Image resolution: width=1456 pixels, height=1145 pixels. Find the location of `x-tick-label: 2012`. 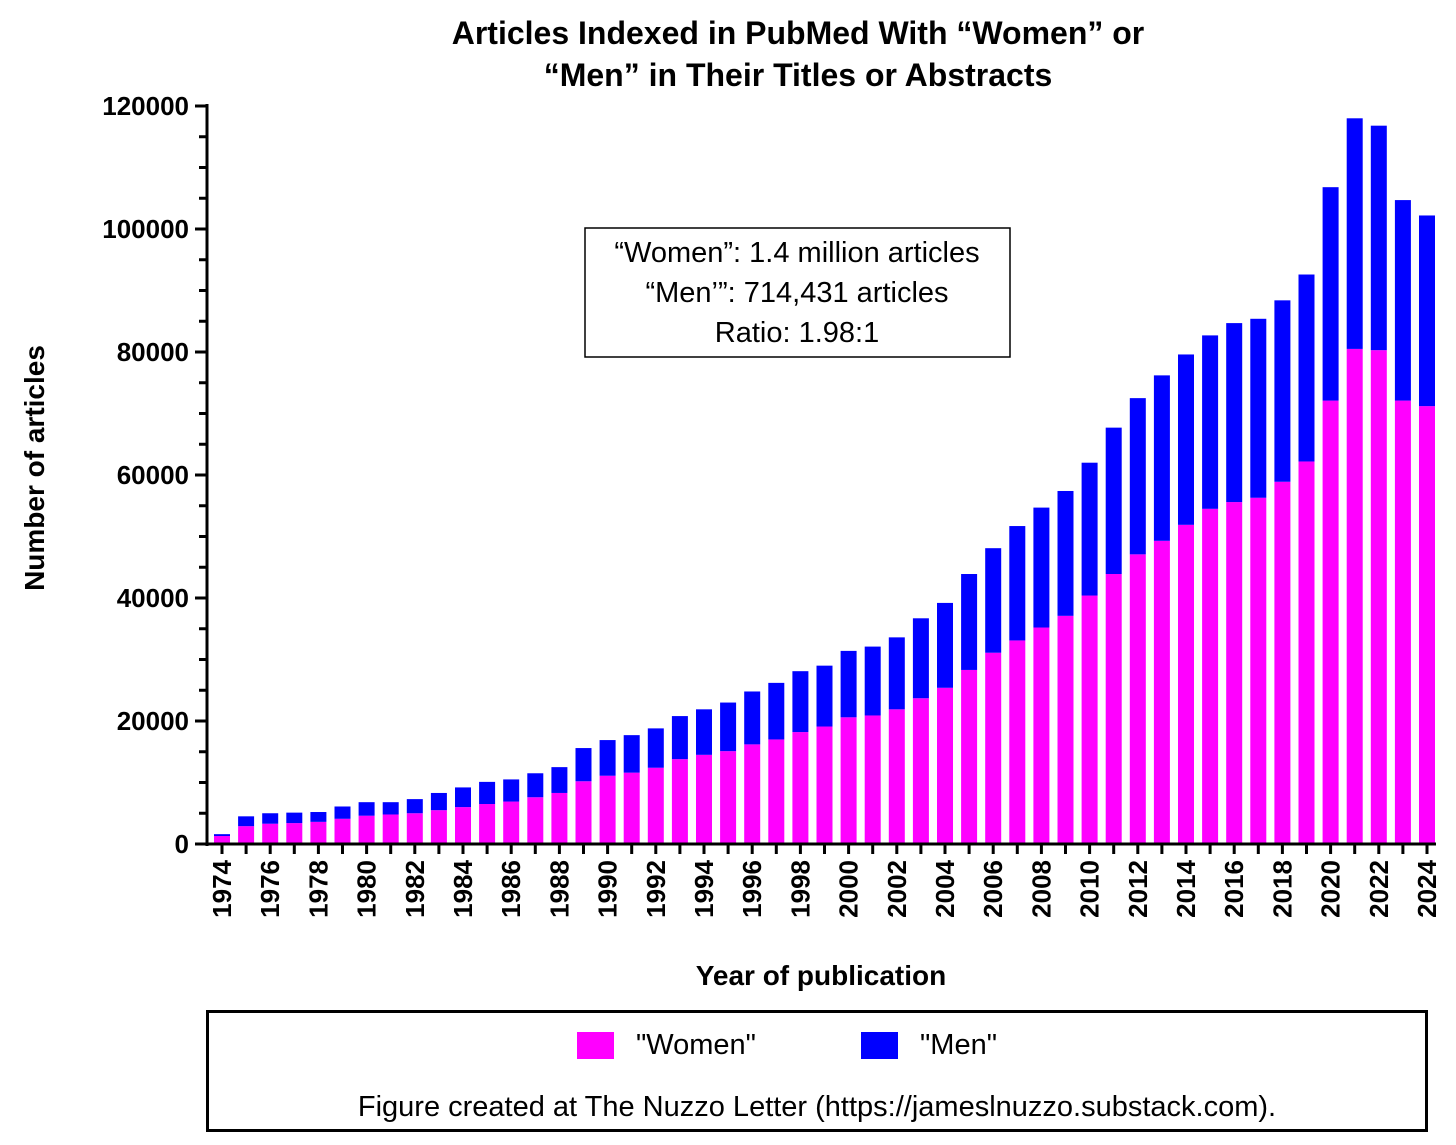

x-tick-label: 2012 is located at coordinates (1138, 889).